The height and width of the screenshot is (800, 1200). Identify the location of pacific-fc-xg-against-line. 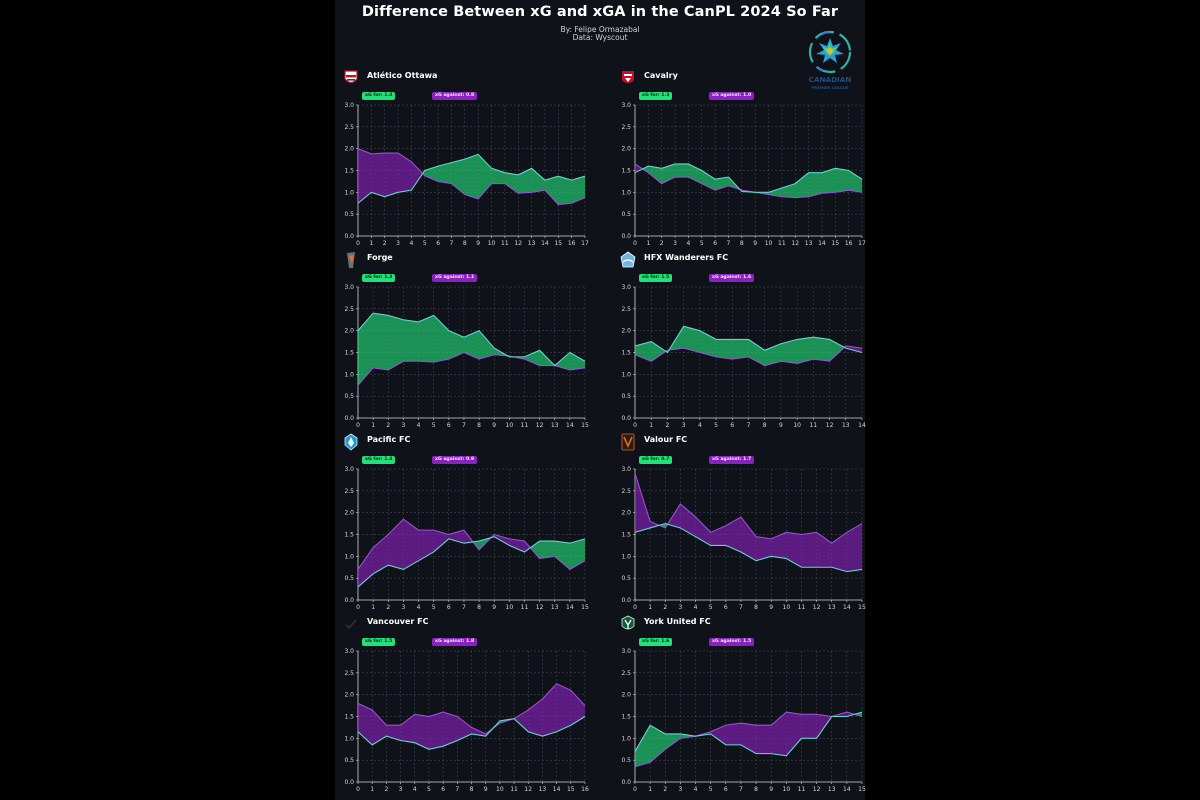
(471, 544).